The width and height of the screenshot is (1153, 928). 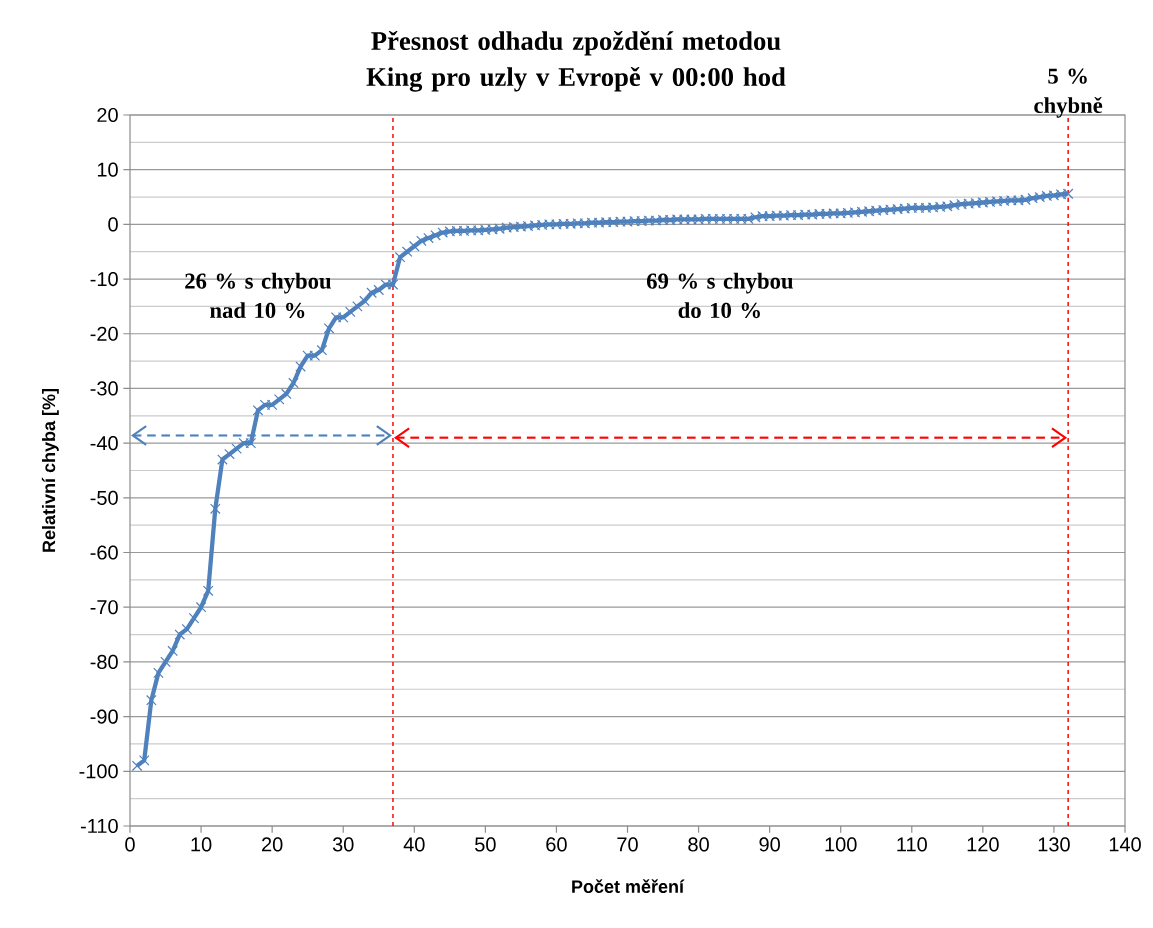 What do you see at coordinates (1125, 844) in the screenshot?
I see `x-tick-label: 140` at bounding box center [1125, 844].